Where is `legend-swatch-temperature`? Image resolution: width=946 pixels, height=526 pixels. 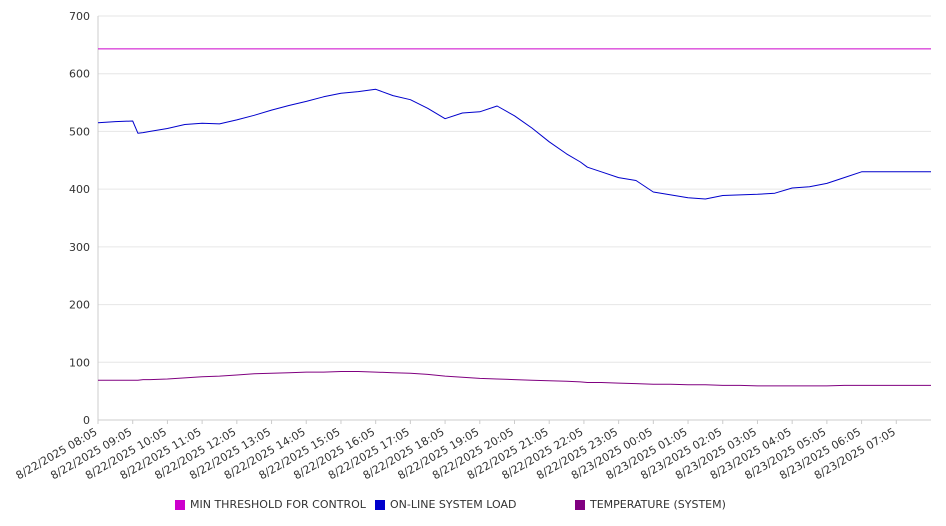
legend-swatch-temperature is located at coordinates (580, 504).